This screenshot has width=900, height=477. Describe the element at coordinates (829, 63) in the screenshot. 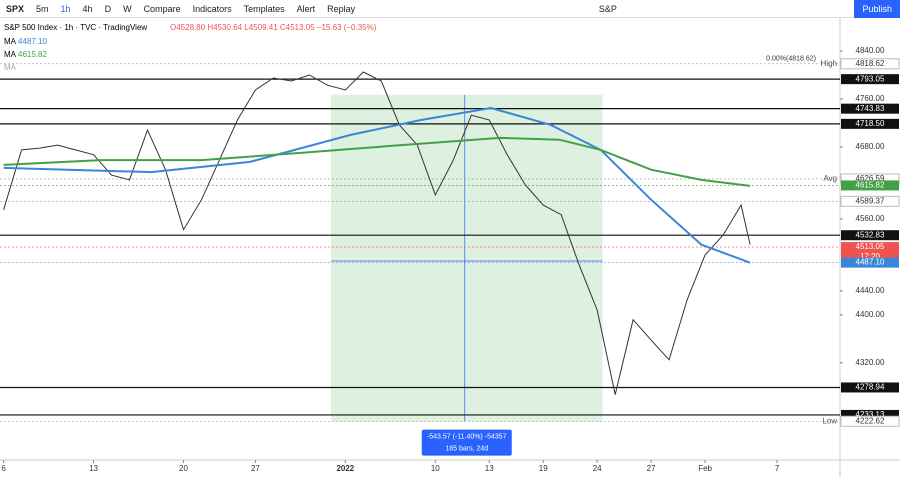

I see `price-tag: High` at that location.